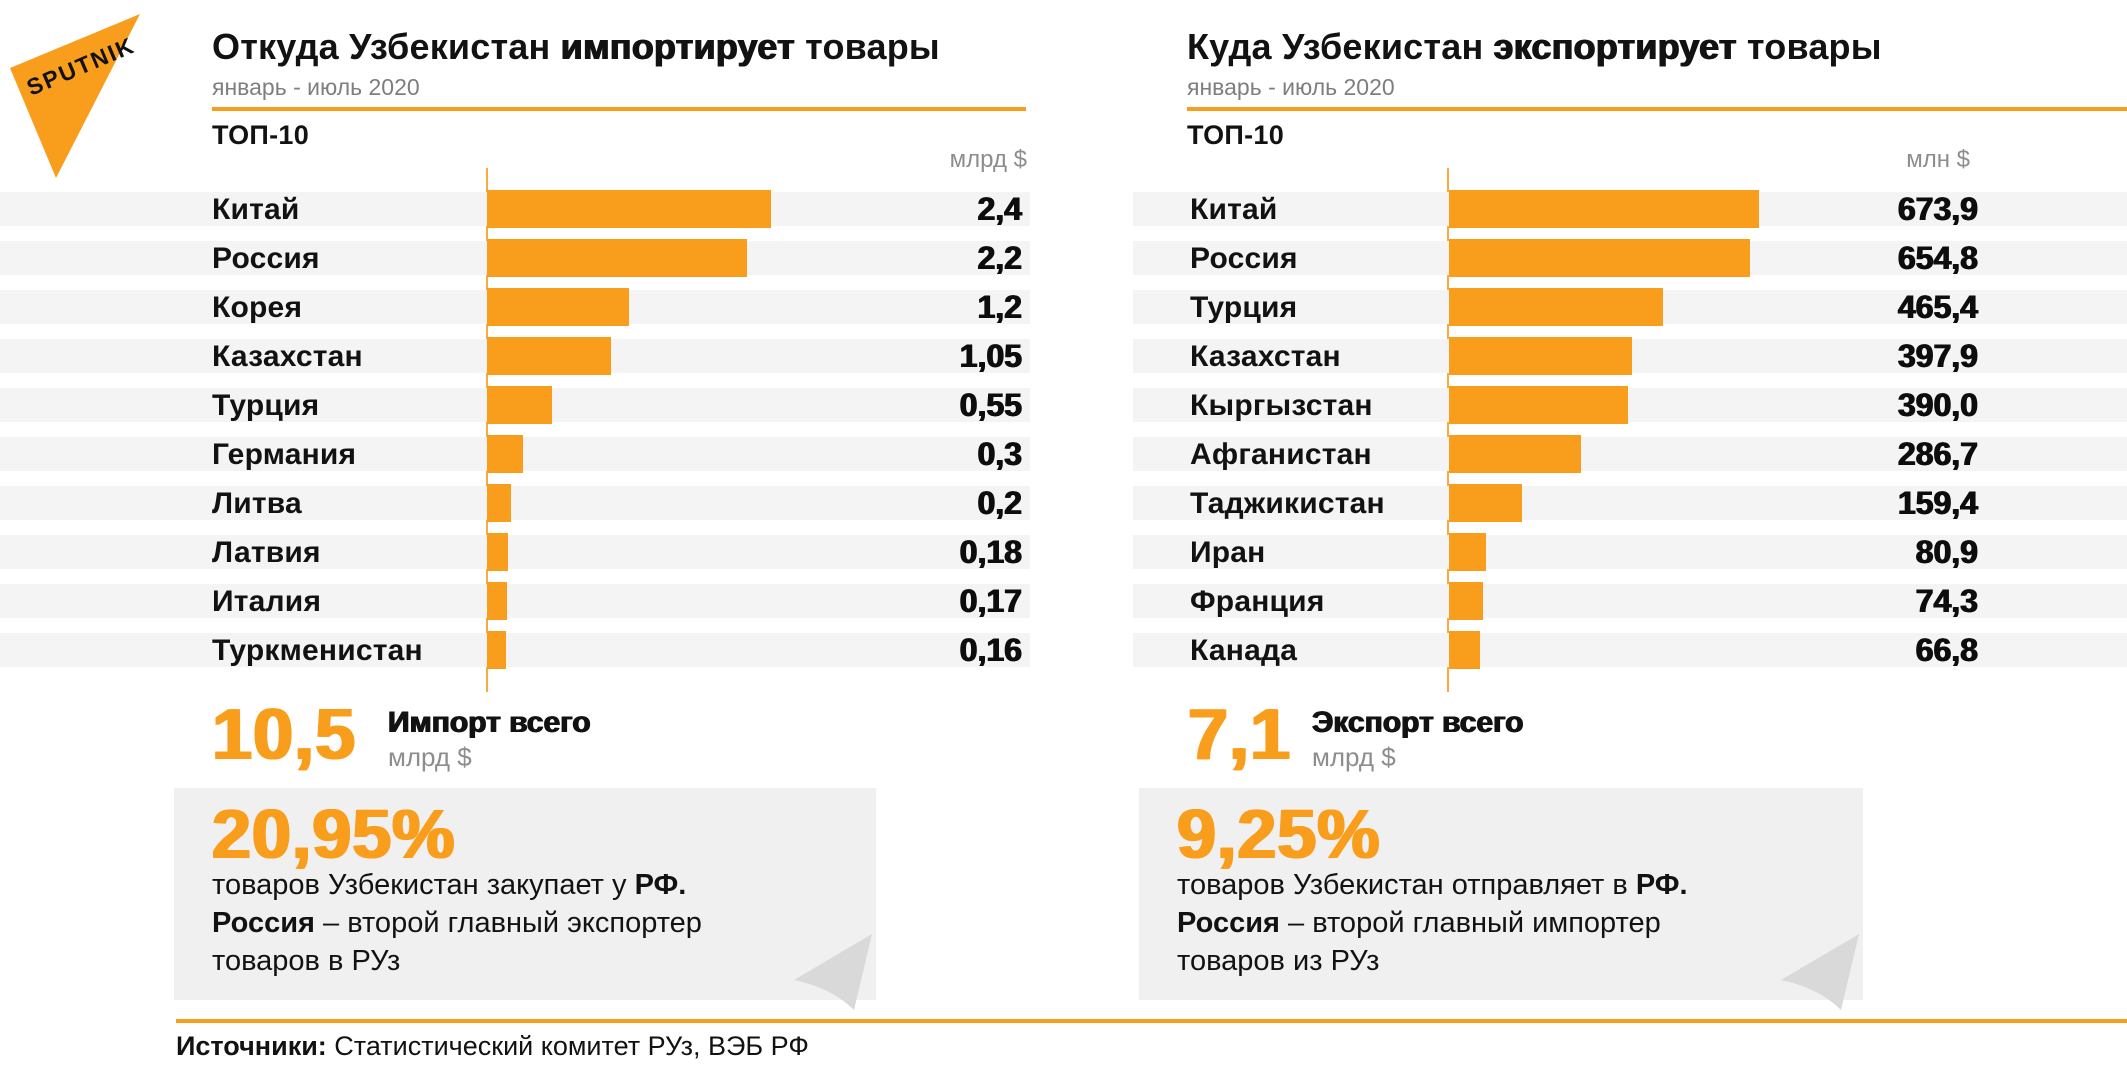  Describe the element at coordinates (515, 258) in the screenshot. I see `chart-row: Россия 2,2` at that location.